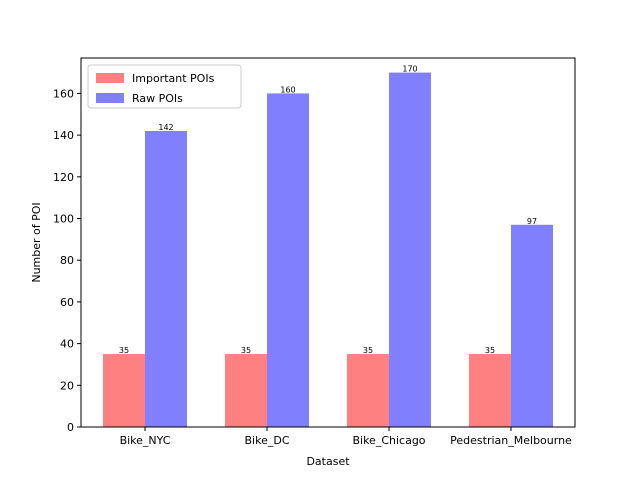 The image size is (640, 480). I want to click on y-axis-label: Number of POI, so click(36, 242).